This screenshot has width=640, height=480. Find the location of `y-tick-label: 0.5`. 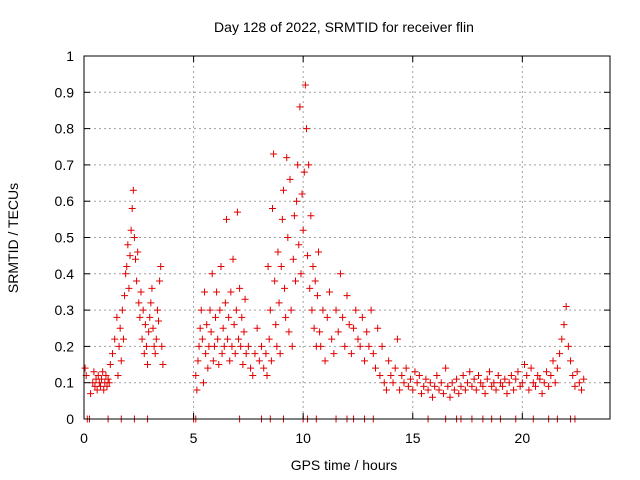

y-tick-label: 0.5 is located at coordinates (65, 238).